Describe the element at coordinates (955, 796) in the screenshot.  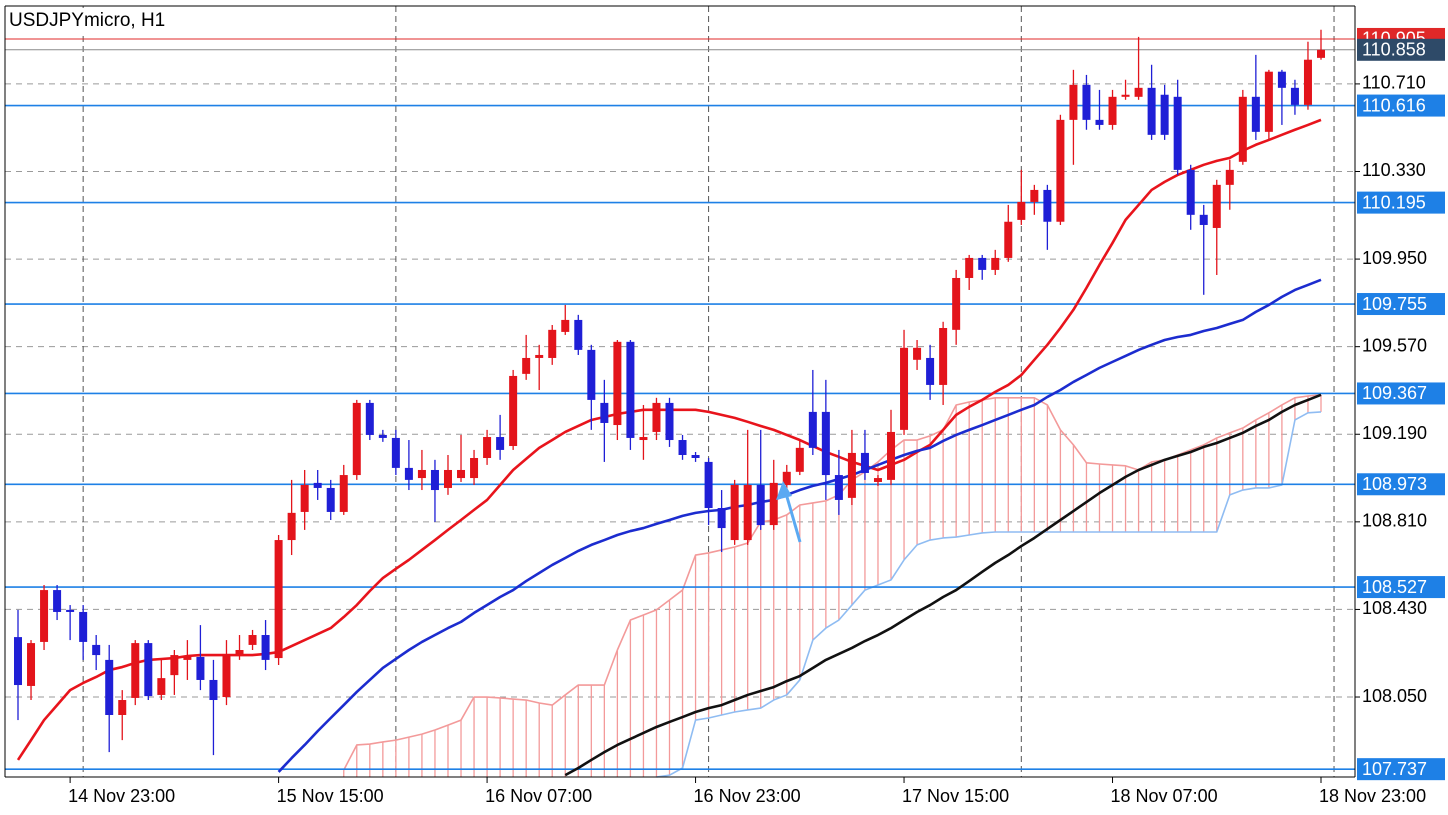
I see `x-tick-label: 17 Nov 15:00` at that location.